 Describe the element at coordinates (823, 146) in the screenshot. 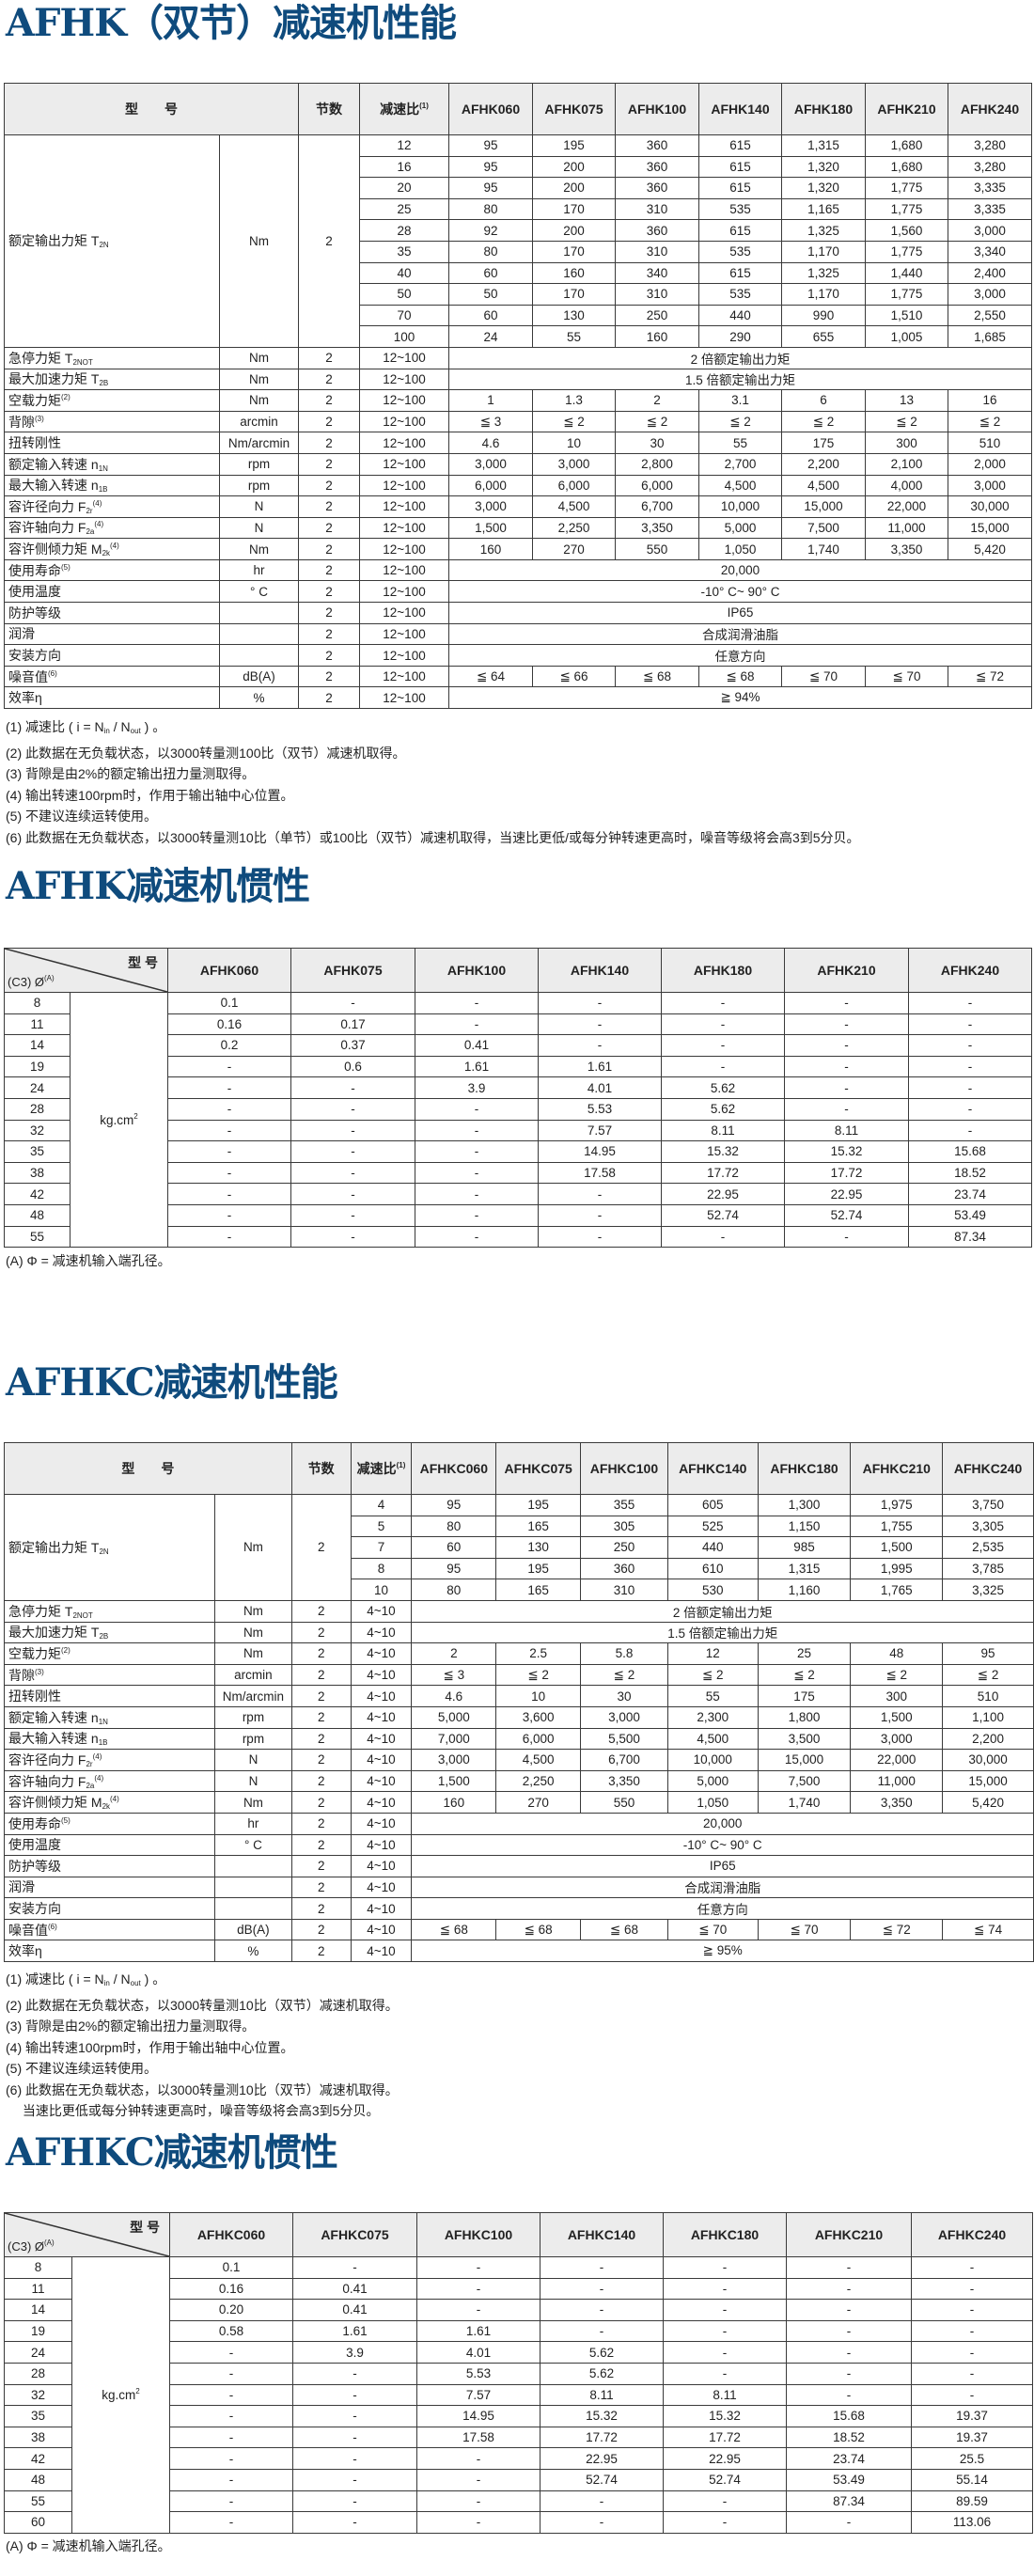

I see `value-text: 1,315` at that location.